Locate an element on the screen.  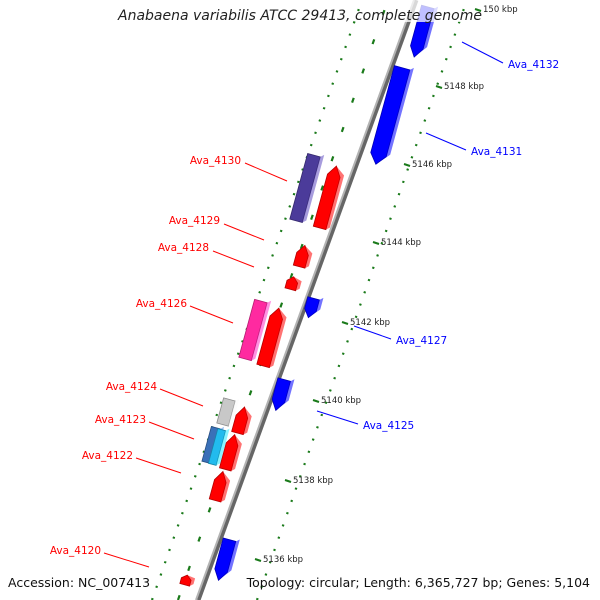
gene-Ava_4129-arrow-body is located at coordinates (300, 256).